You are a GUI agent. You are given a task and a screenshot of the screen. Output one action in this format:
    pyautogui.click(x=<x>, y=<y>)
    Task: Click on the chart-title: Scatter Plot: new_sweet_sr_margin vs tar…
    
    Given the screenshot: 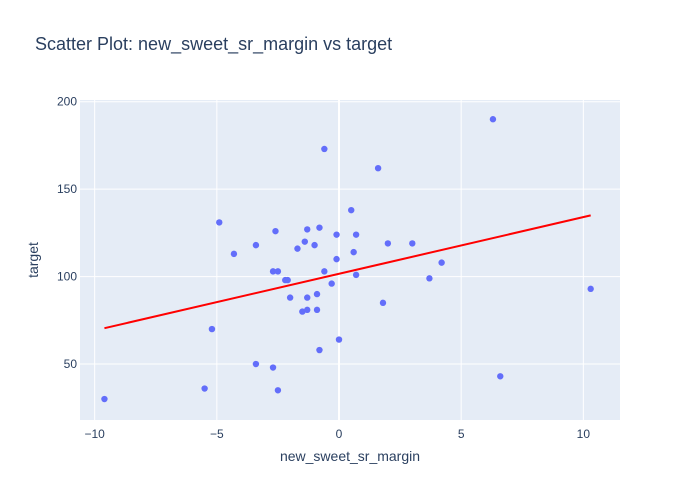 What is the action you would take?
    pyautogui.click(x=213, y=44)
    